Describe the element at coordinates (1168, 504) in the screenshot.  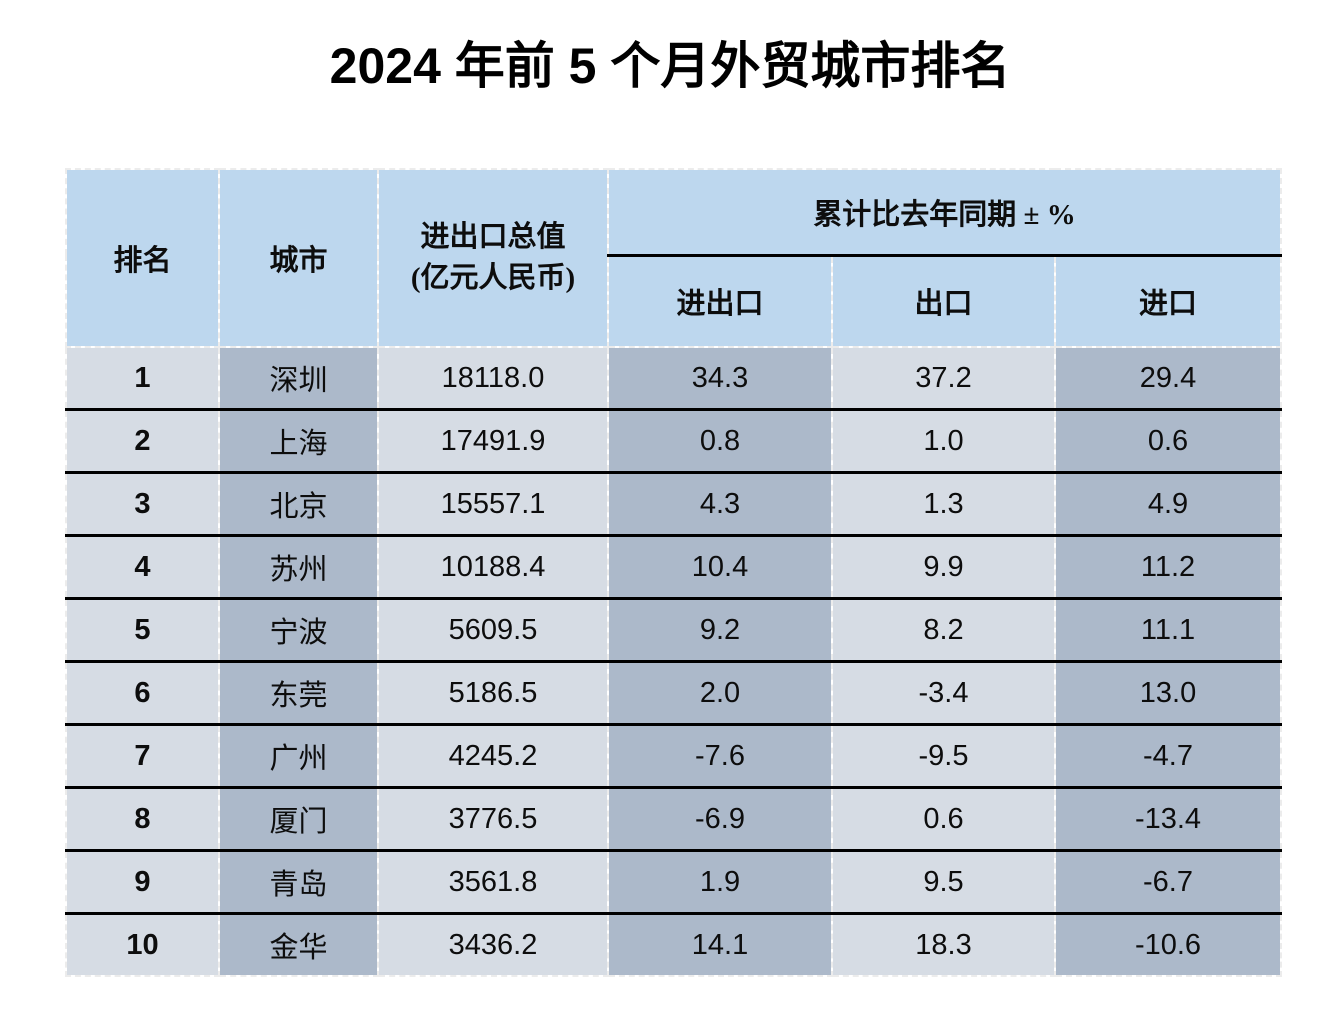
I see `cell-yoy-import: 4.9` at that location.